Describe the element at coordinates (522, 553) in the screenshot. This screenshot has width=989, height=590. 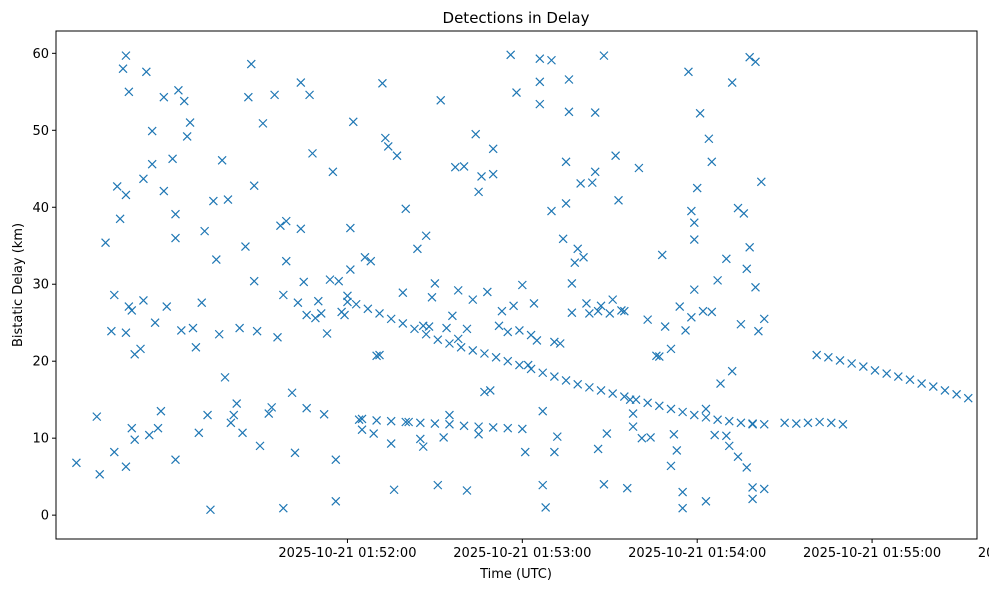
I see `x-tick-label: 2025-10-21 01:53:00` at that location.